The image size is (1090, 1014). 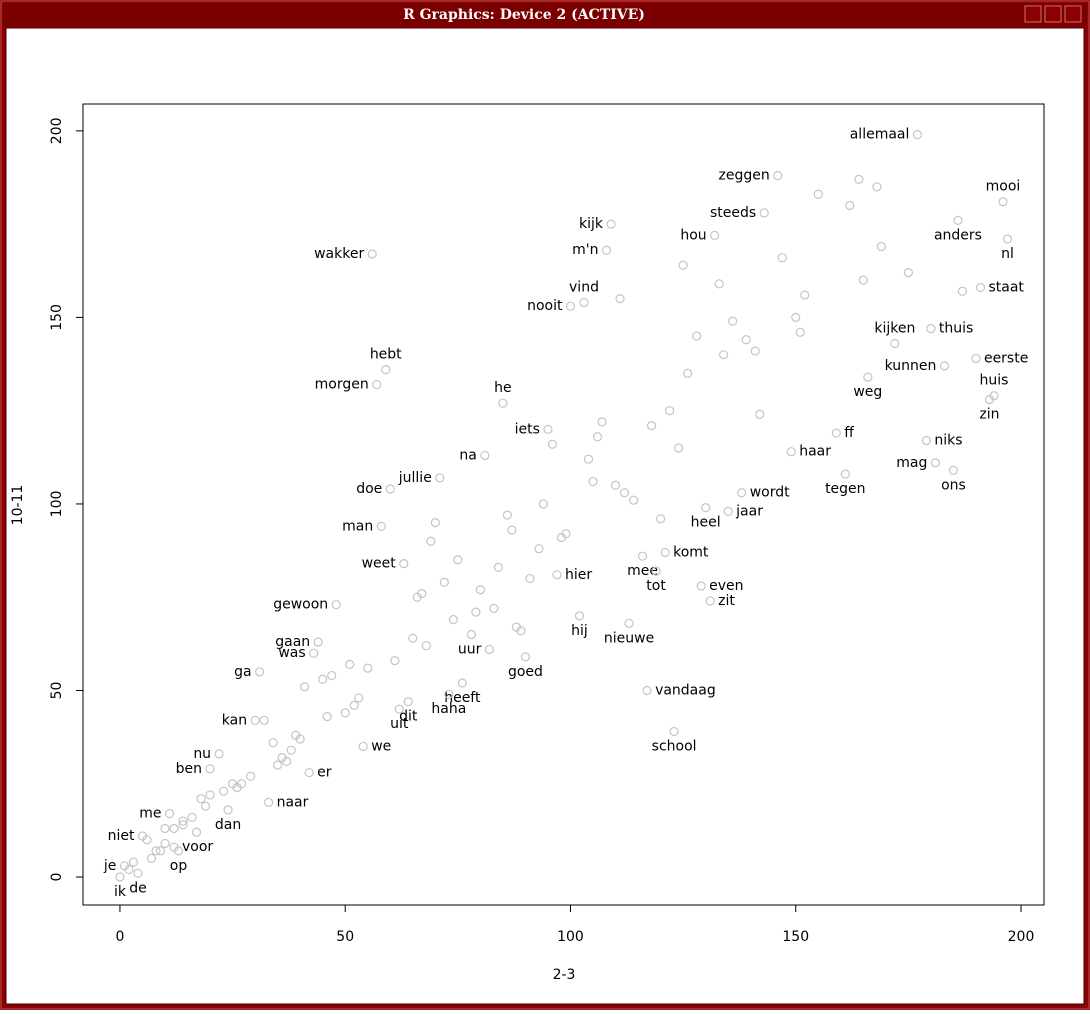 What do you see at coordinates (629, 638) in the screenshot?
I see `point-label: nieuwe` at bounding box center [629, 638].